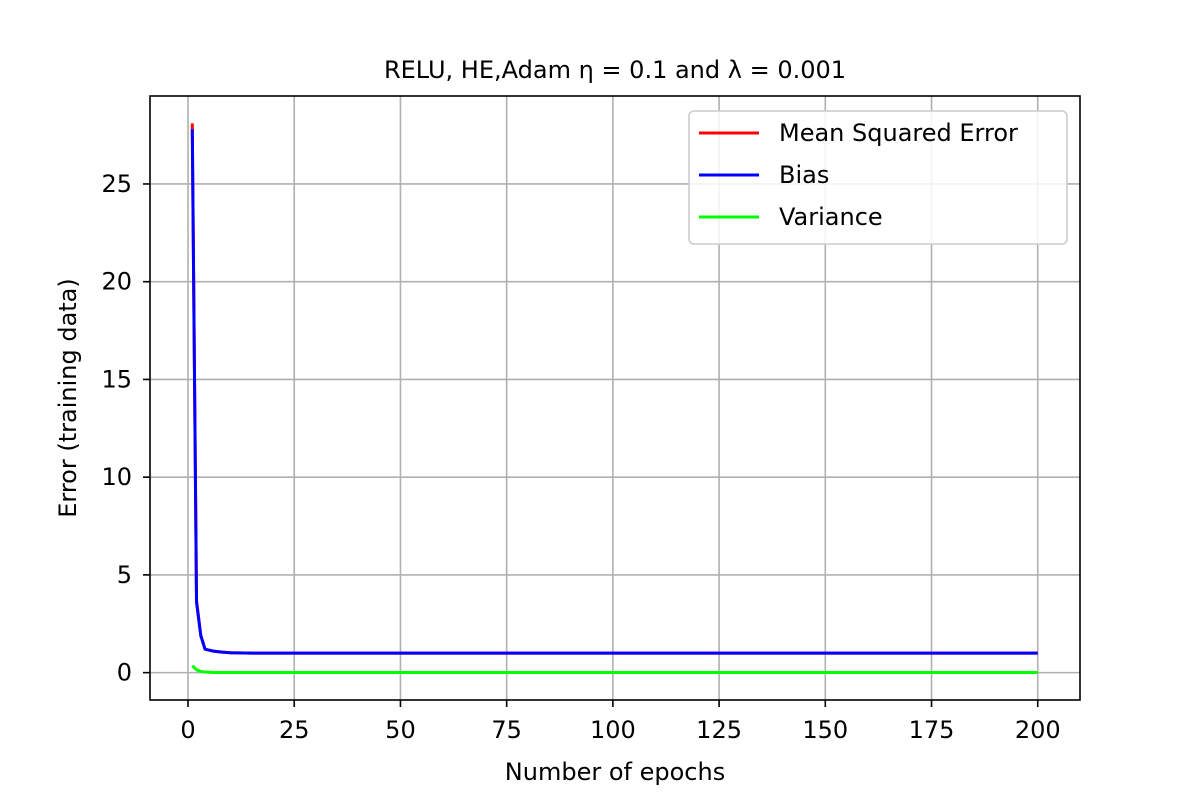 The height and width of the screenshot is (800, 1200). I want to click on y-axis-label: Error (training data), so click(68, 398).